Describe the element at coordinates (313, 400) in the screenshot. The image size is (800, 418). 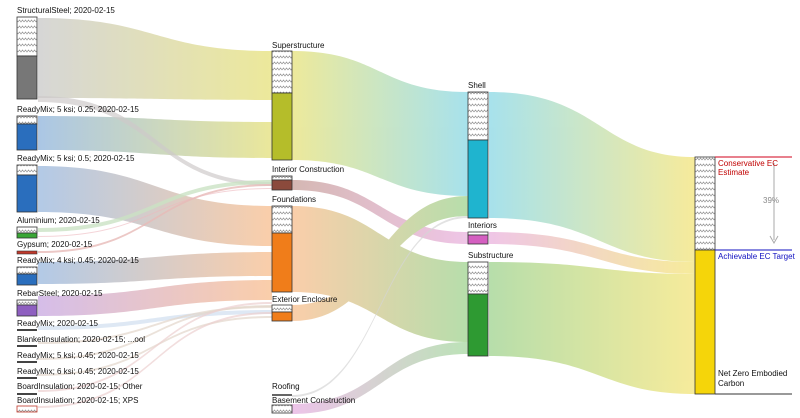
I see `label-basement-construction: Basement Construction` at that location.